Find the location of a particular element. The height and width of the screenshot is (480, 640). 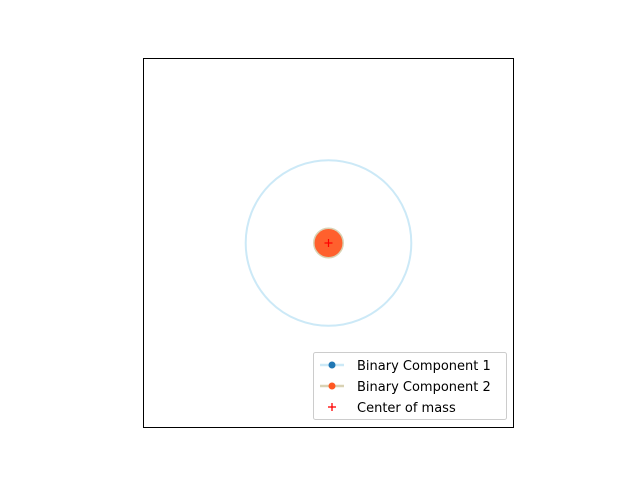

legend-label-component-2: Binary Component 2 is located at coordinates (424, 387).